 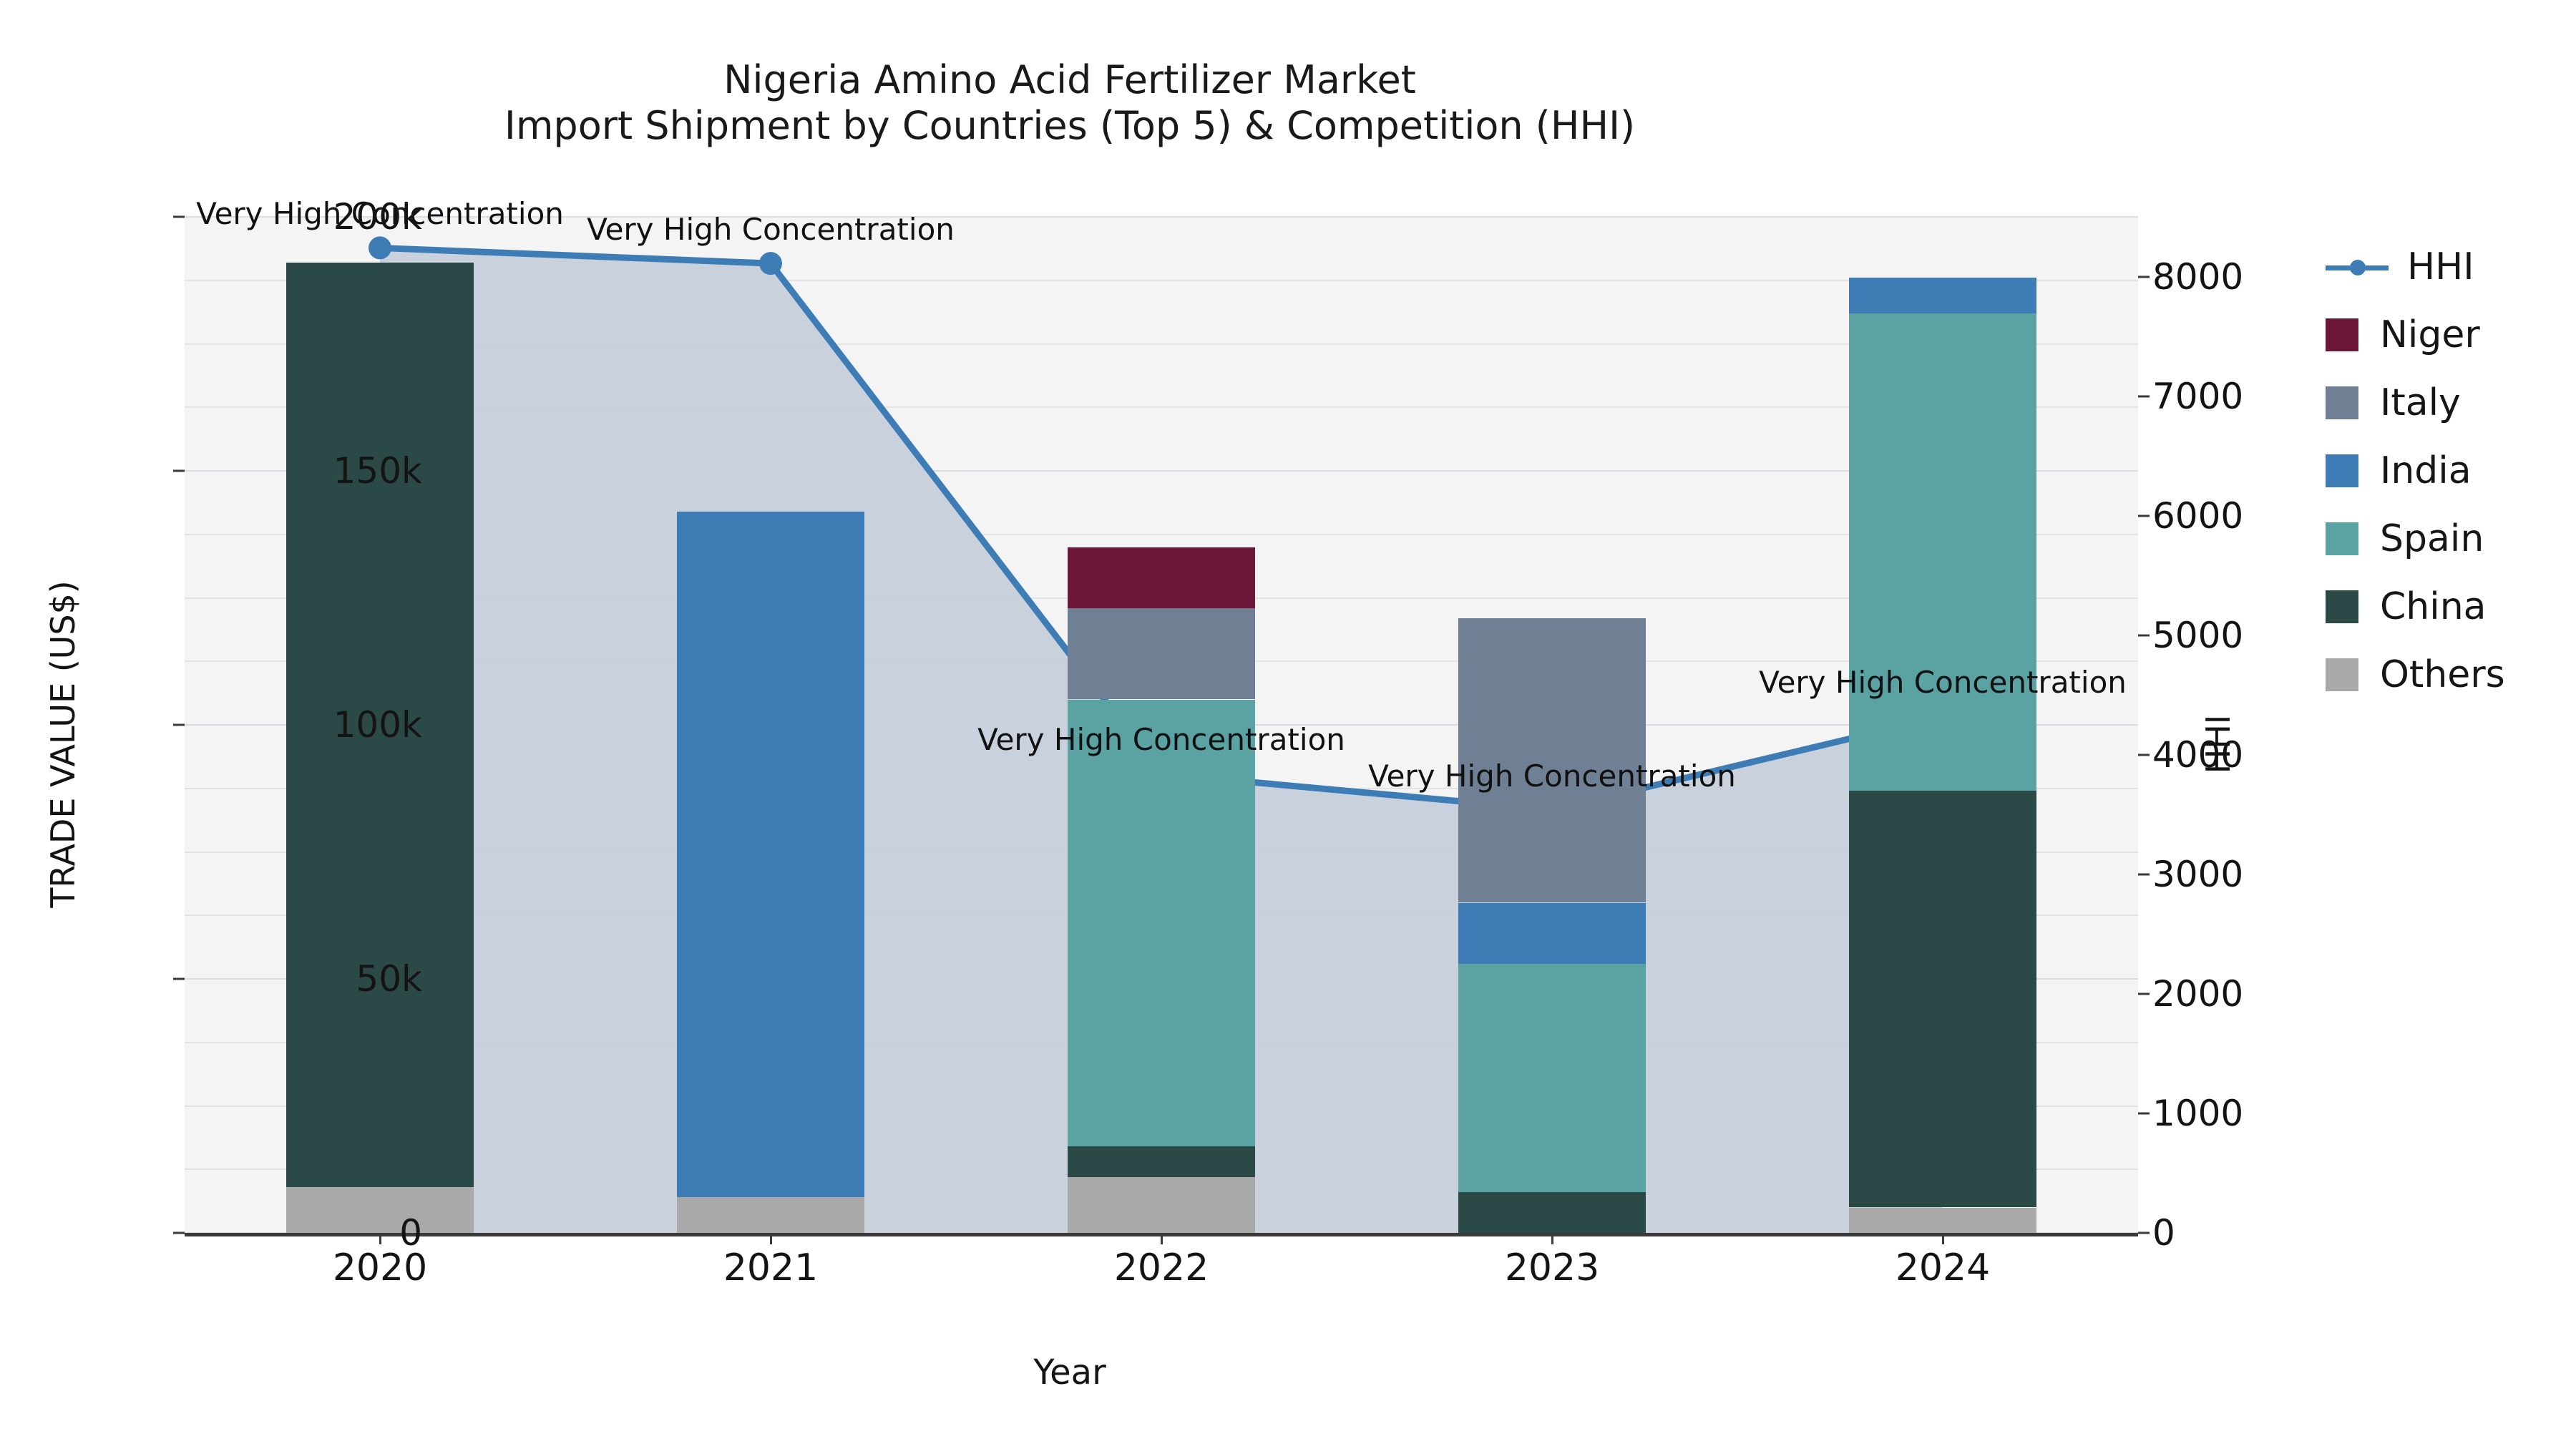 I want to click on legend-swatch-niger, so click(x=2342, y=334).